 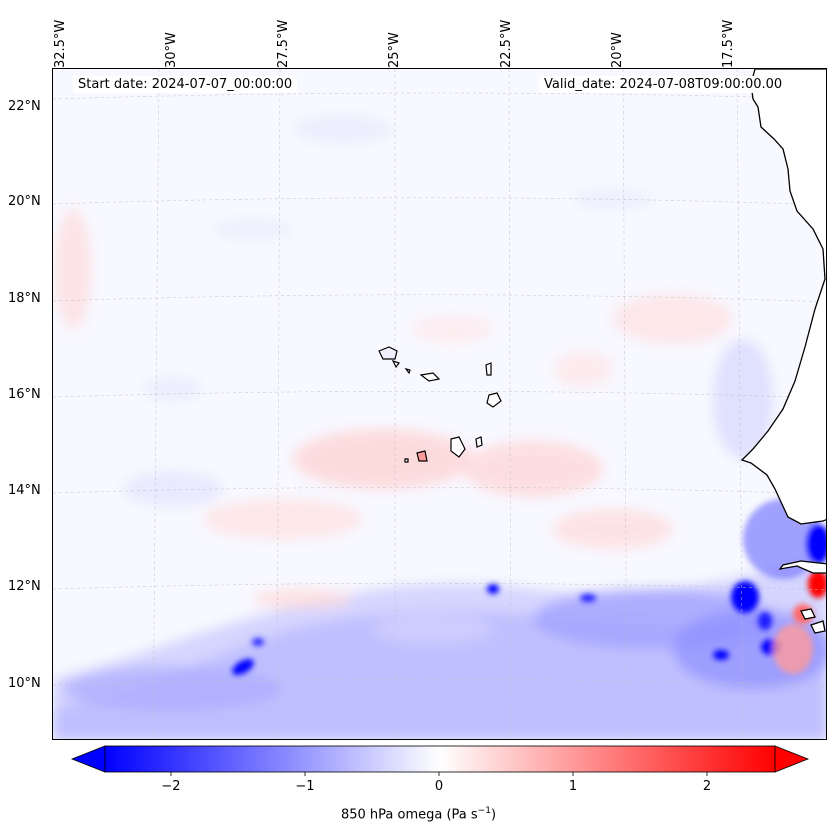 I want to click on colorbar-max-extend, so click(x=792, y=759).